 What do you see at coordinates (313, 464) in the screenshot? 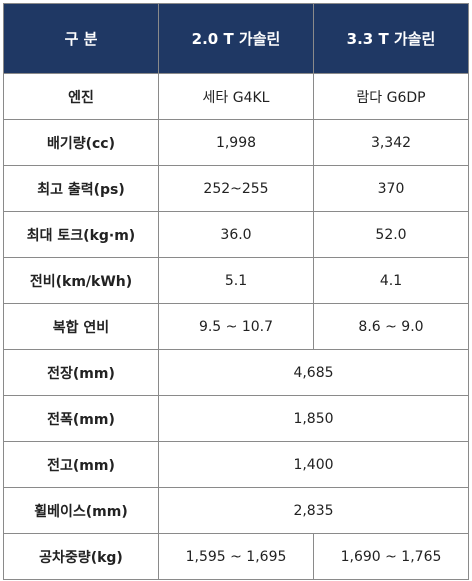
I see `cell-value: 1,400` at bounding box center [313, 464].